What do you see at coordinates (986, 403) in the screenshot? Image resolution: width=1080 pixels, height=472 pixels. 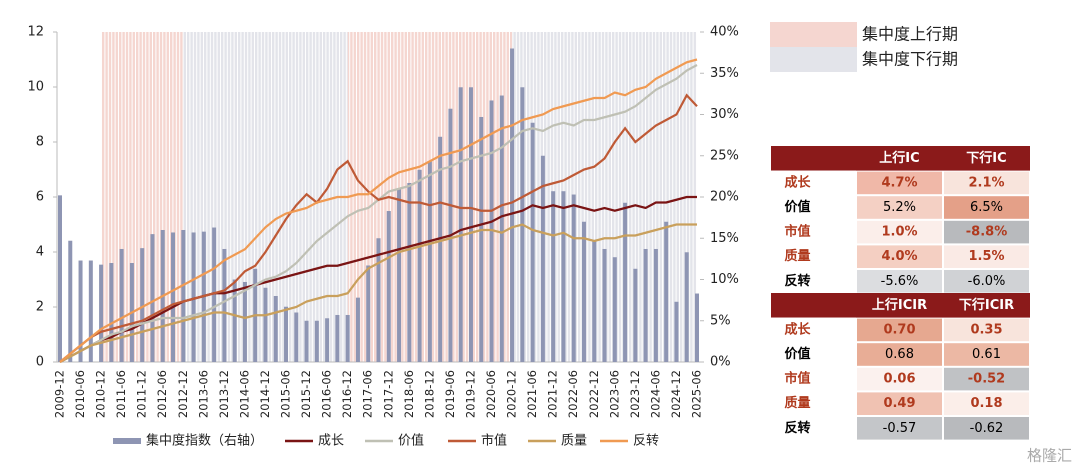 I see `table-cell: 0.18` at bounding box center [986, 403].